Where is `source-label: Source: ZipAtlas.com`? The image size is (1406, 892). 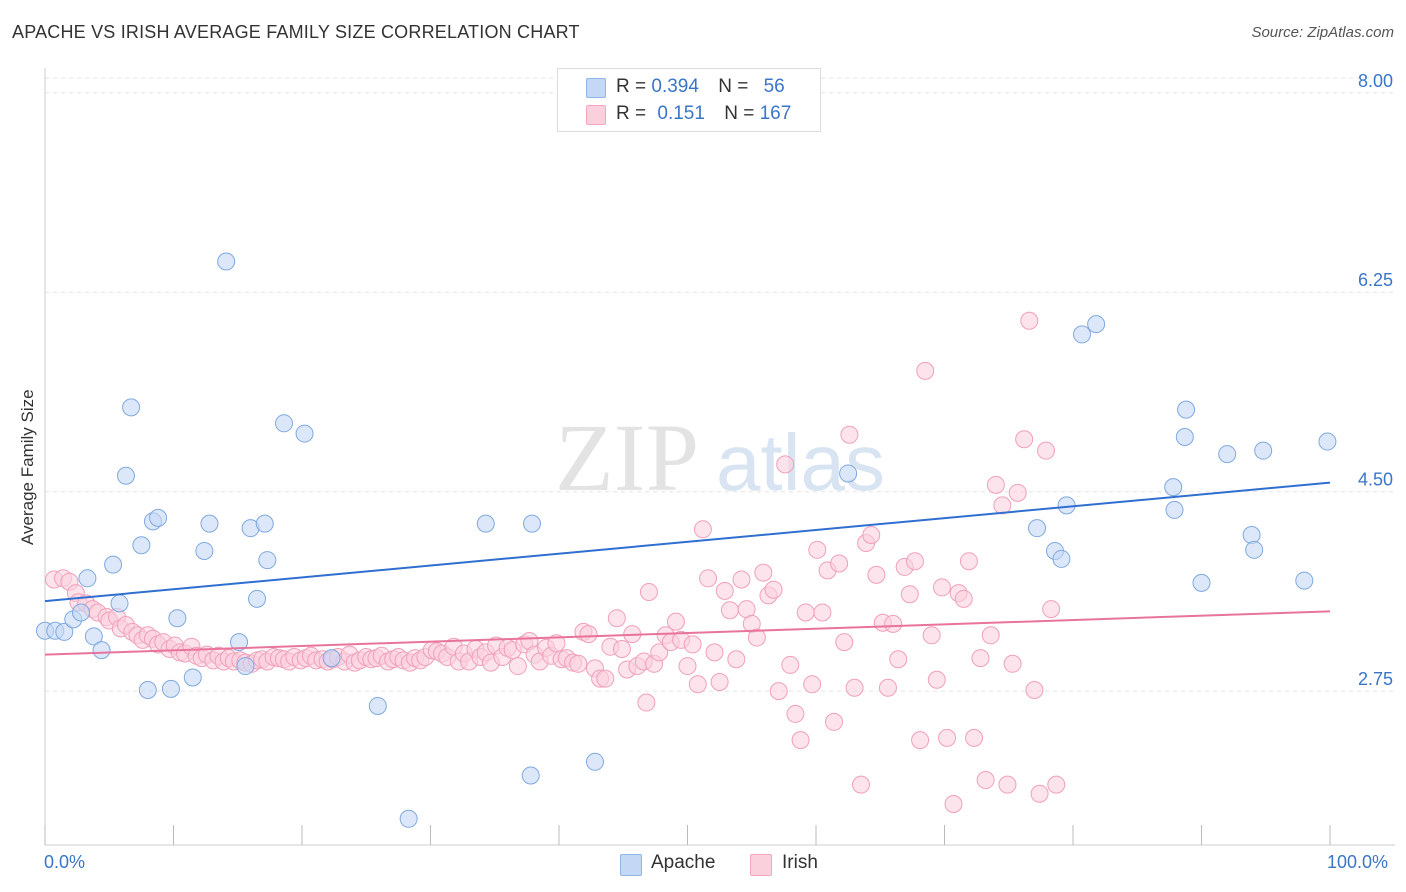
source-label: Source: ZipAtlas.com is located at coordinates (1322, 32).